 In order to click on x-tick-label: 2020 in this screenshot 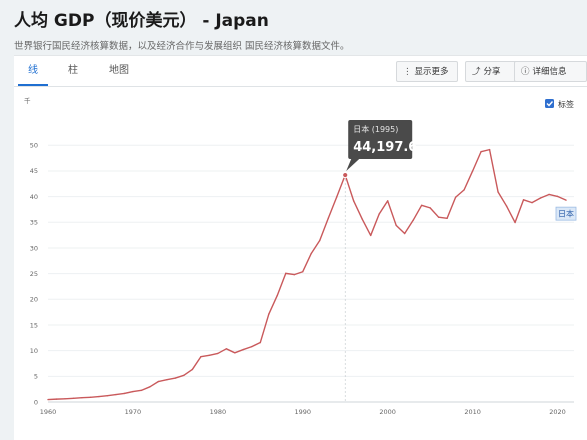, I will do `click(557, 412)`.